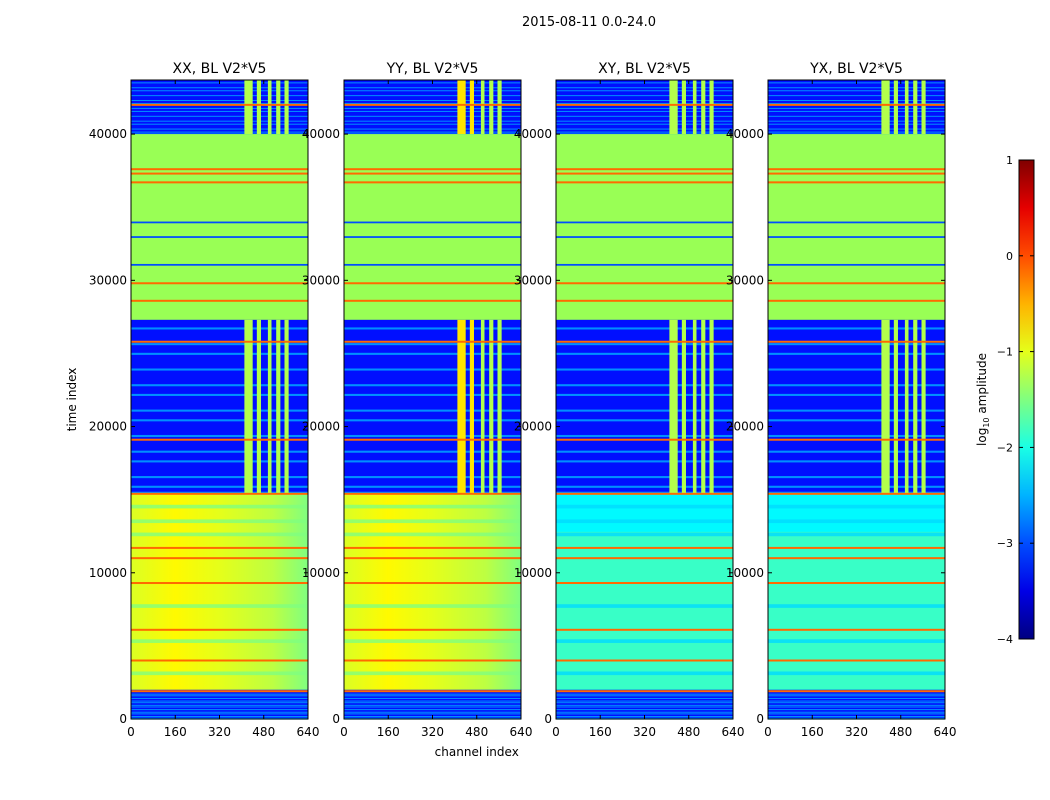  What do you see at coordinates (986, 422) in the screenshot?
I see `colorbar-label-sub: 10` at bounding box center [986, 422].